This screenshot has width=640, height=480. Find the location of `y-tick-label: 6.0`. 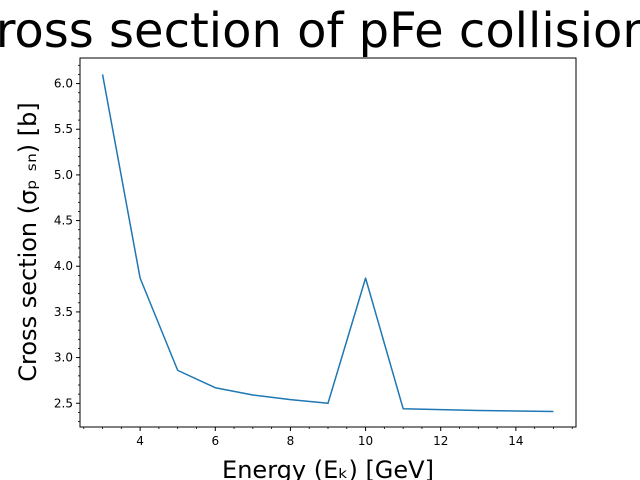

y-tick-label: 6.0 is located at coordinates (63, 84).